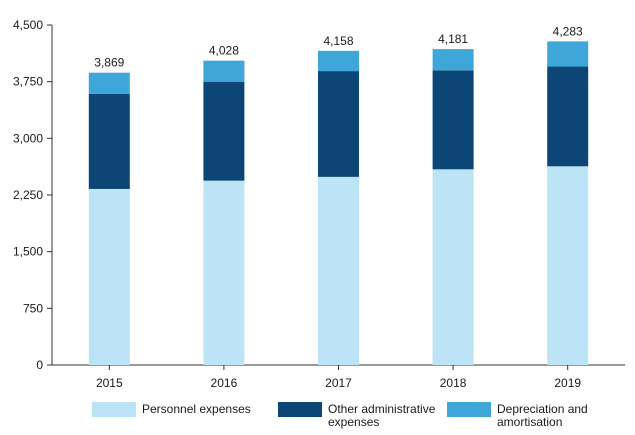 This screenshot has width=635, height=435. Describe the element at coordinates (28, 82) in the screenshot. I see `y-tick-label: 3,750` at that location.